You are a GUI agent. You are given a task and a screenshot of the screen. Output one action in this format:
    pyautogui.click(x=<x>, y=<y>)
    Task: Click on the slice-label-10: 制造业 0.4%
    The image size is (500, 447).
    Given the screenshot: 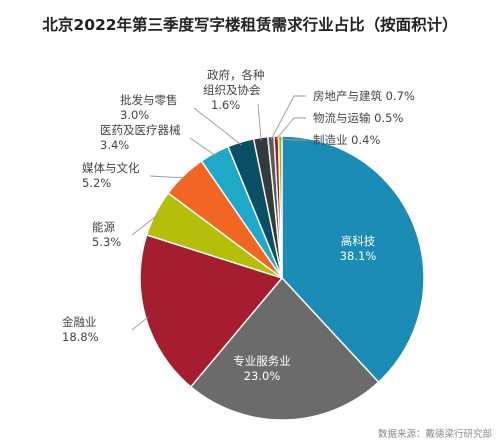 What is the action you would take?
    pyautogui.click(x=346, y=140)
    